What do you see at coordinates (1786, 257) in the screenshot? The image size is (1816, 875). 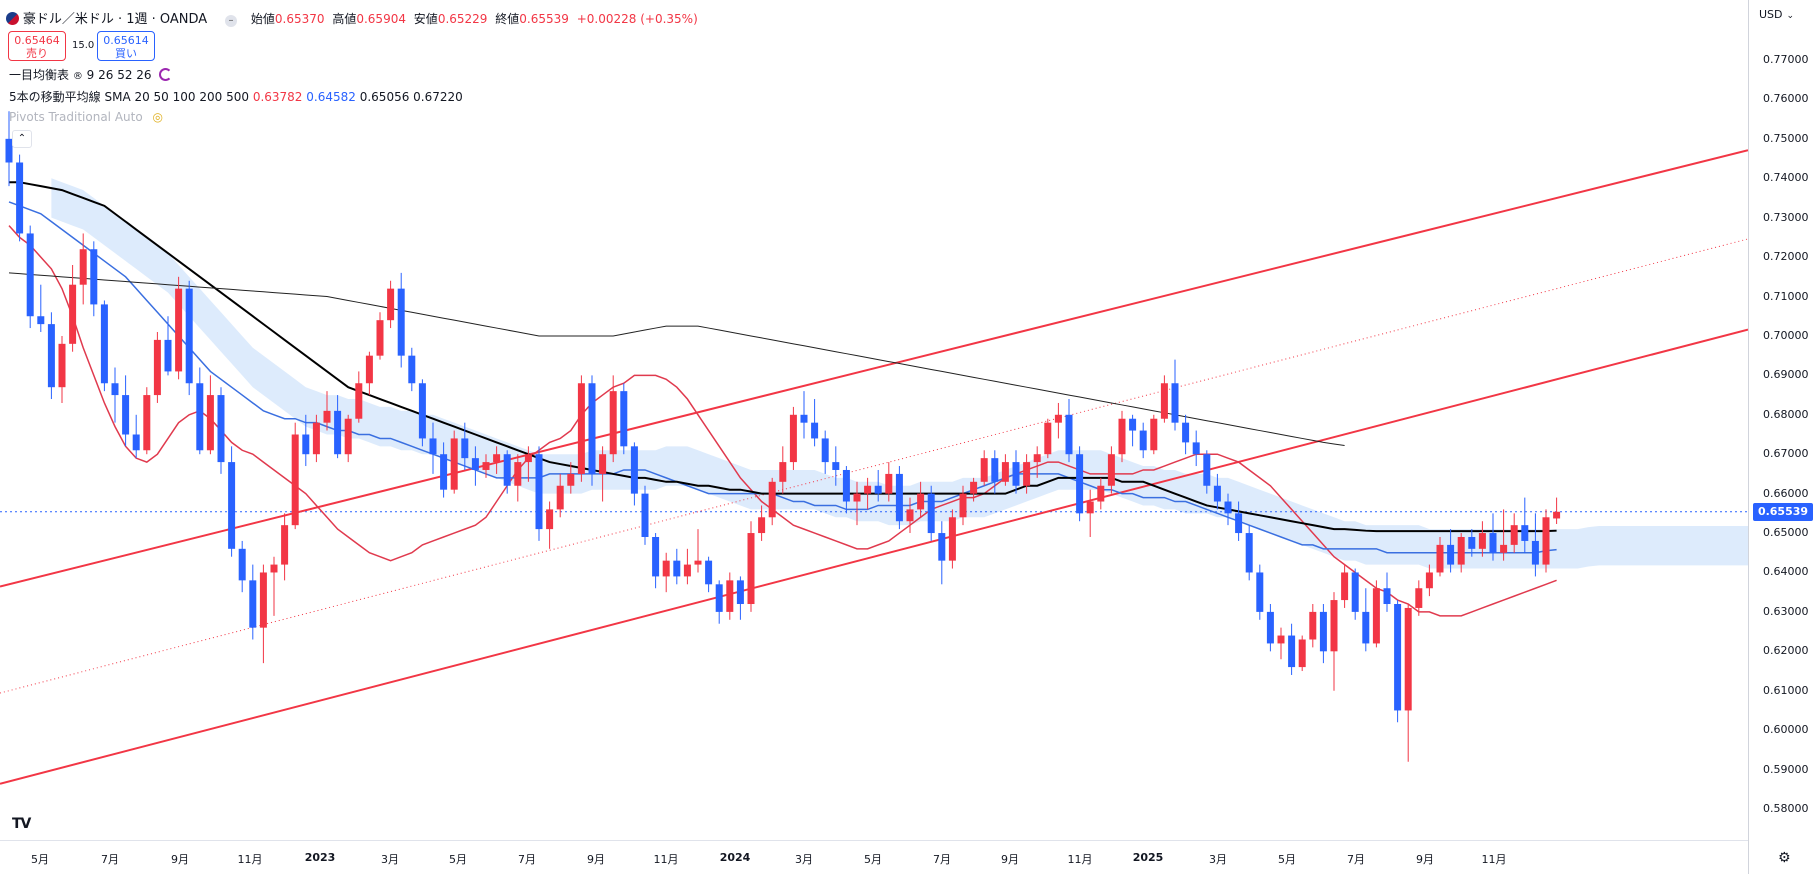 I see `price-tick: 0.72000` at bounding box center [1786, 257].